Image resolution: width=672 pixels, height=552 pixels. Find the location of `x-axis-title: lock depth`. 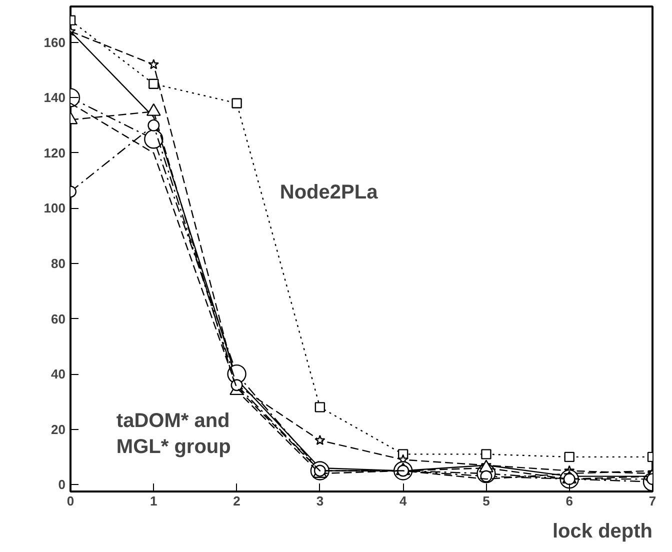

x-axis-title: lock depth is located at coordinates (602, 531).